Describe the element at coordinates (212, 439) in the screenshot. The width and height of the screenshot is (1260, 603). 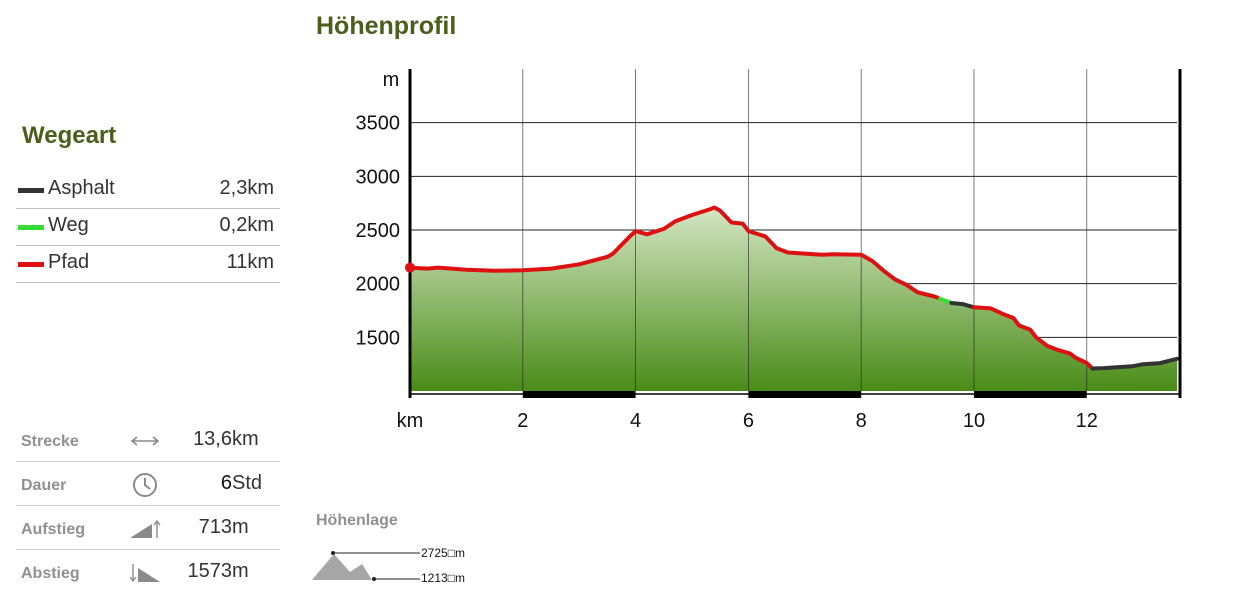
I see `stat-value: 13,6` at that location.